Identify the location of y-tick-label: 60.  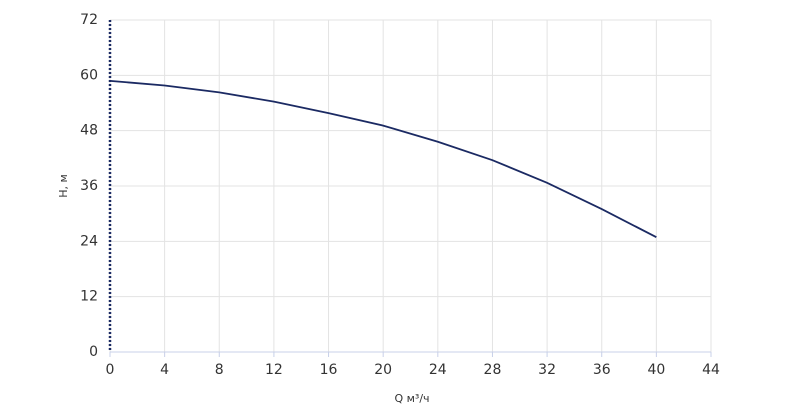
(89, 75).